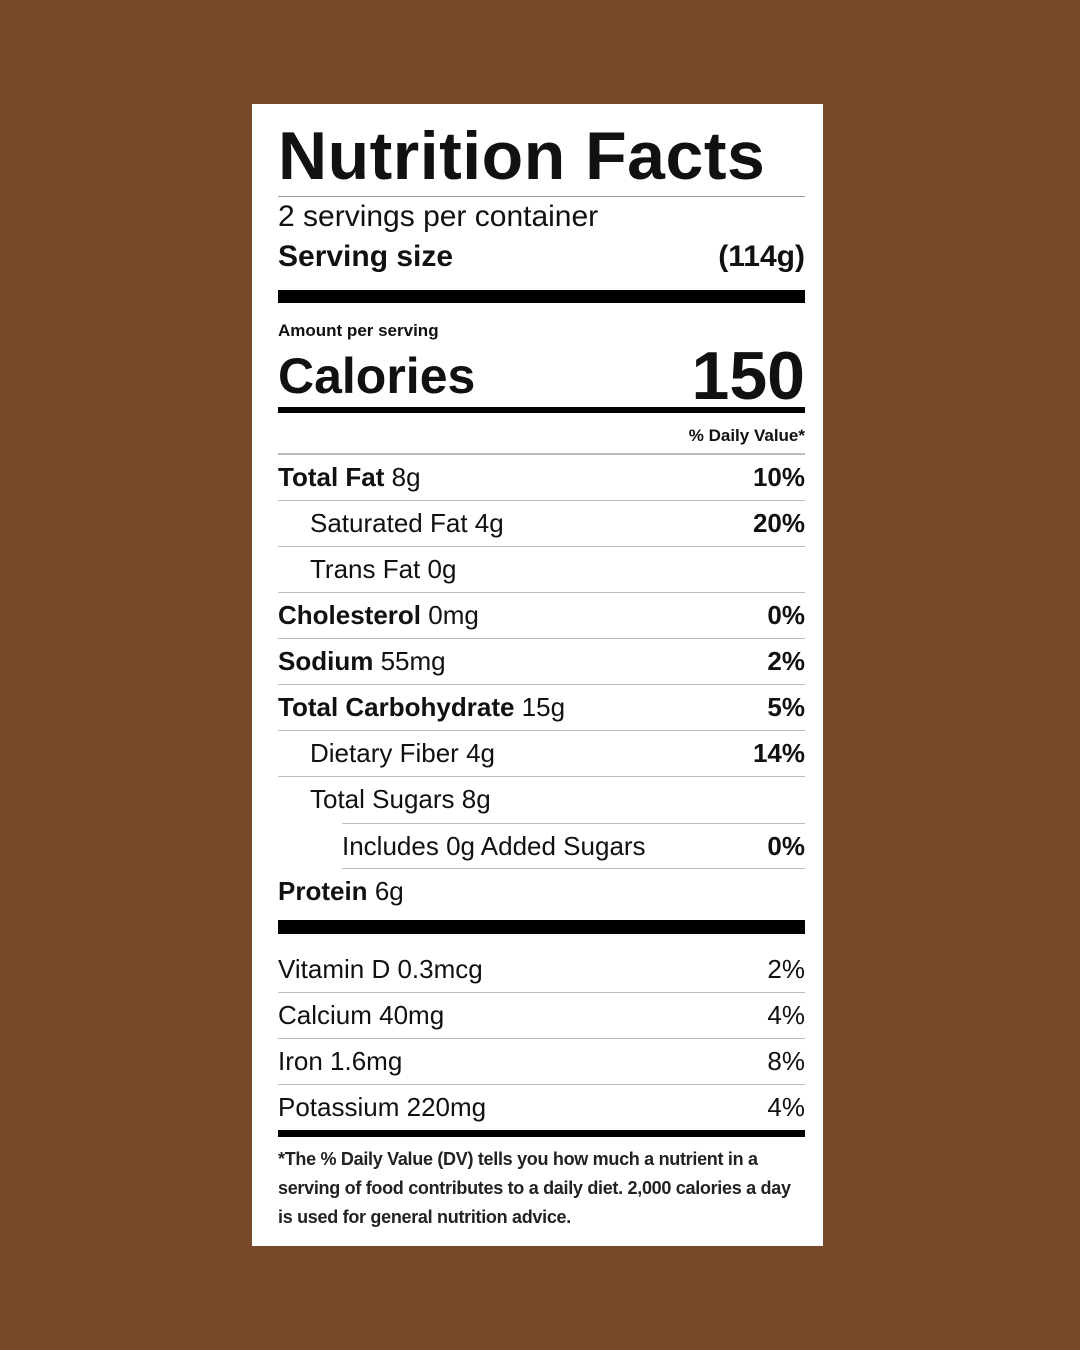 The height and width of the screenshot is (1350, 1080). What do you see at coordinates (389, 891) in the screenshot?
I see `nutrient-amount: 6g` at bounding box center [389, 891].